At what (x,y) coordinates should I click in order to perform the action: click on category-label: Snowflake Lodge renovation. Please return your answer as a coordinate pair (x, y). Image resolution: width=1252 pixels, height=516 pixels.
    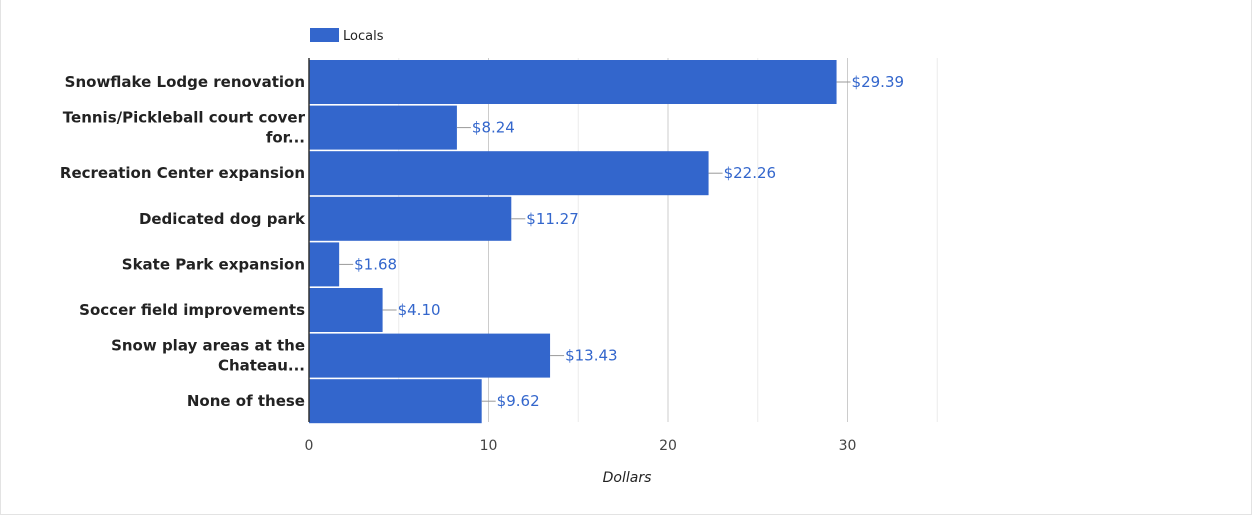
    Looking at the image, I should click on (185, 82).